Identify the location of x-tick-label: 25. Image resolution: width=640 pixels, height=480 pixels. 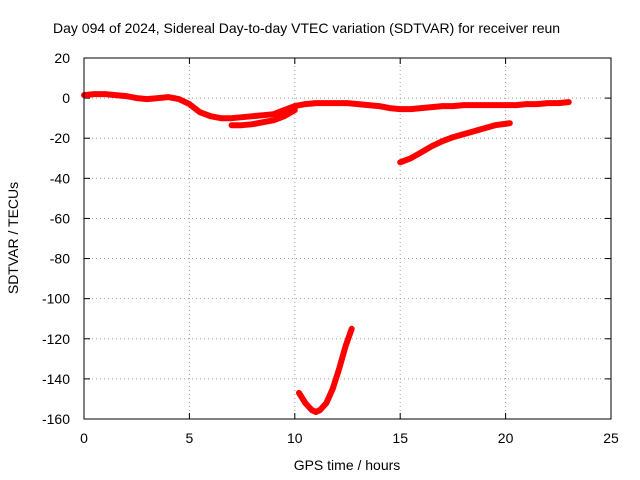
(611, 438).